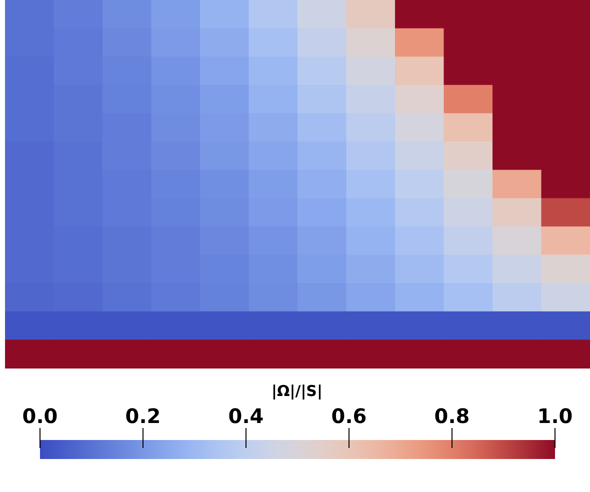 This screenshot has width=590, height=492. What do you see at coordinates (297, 391) in the screenshot?
I see `color-bar-title: |Ω|/|S|` at bounding box center [297, 391].